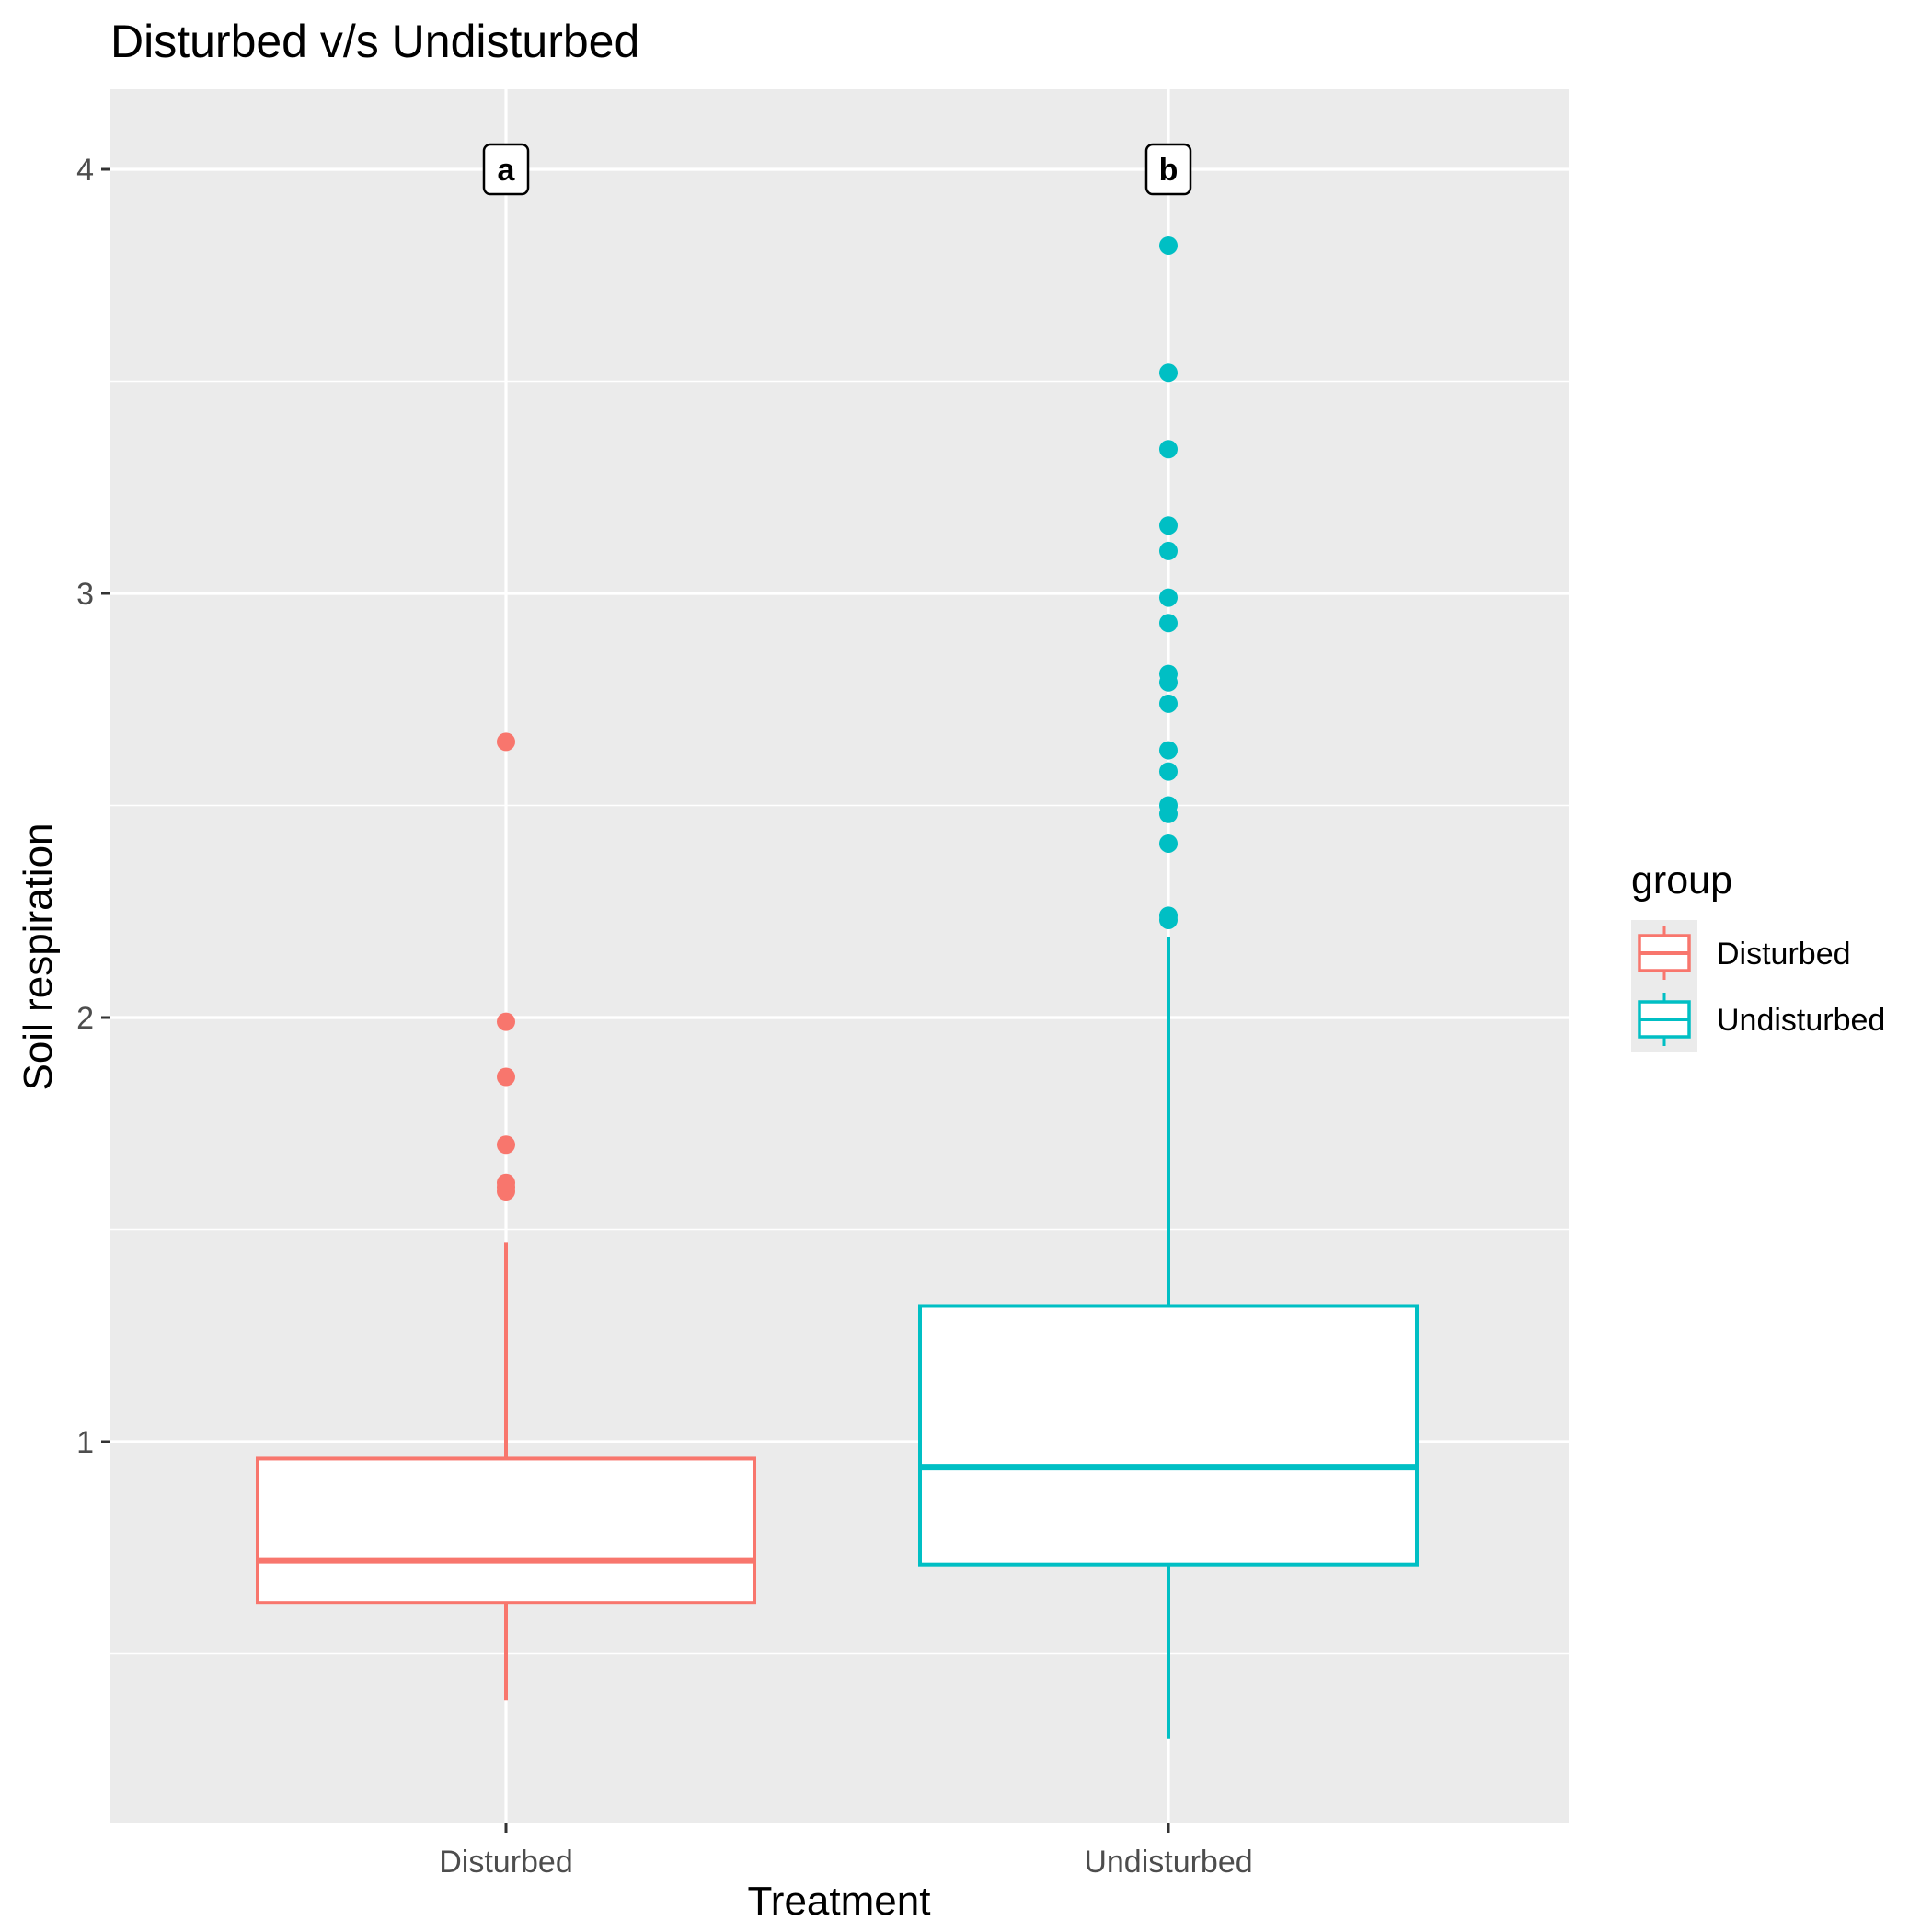 This screenshot has width=1932, height=1932. I want to click on label-text: b, so click(1169, 170).